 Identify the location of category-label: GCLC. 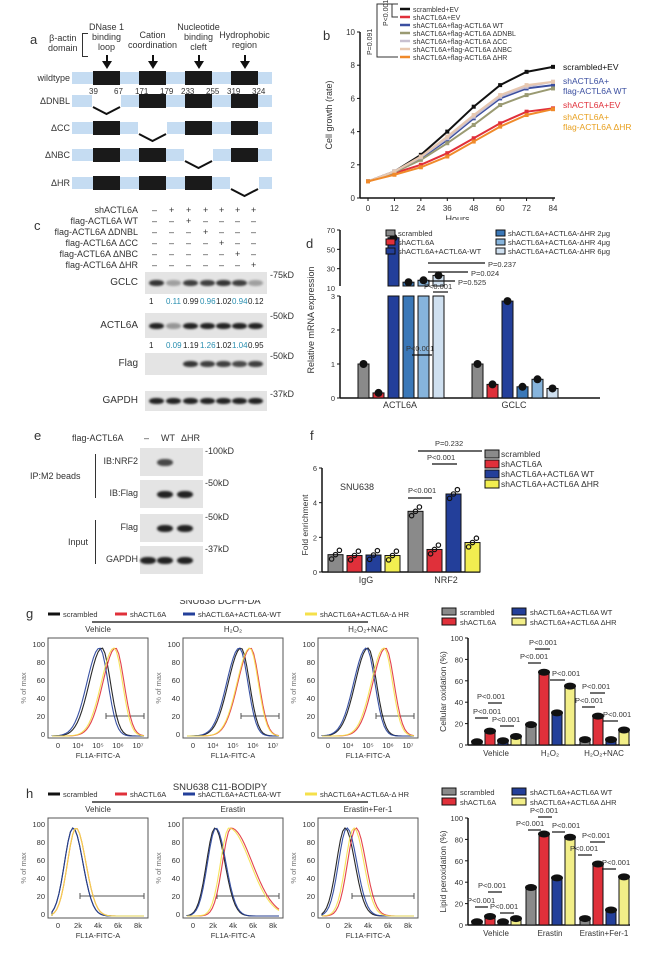
(514, 405).